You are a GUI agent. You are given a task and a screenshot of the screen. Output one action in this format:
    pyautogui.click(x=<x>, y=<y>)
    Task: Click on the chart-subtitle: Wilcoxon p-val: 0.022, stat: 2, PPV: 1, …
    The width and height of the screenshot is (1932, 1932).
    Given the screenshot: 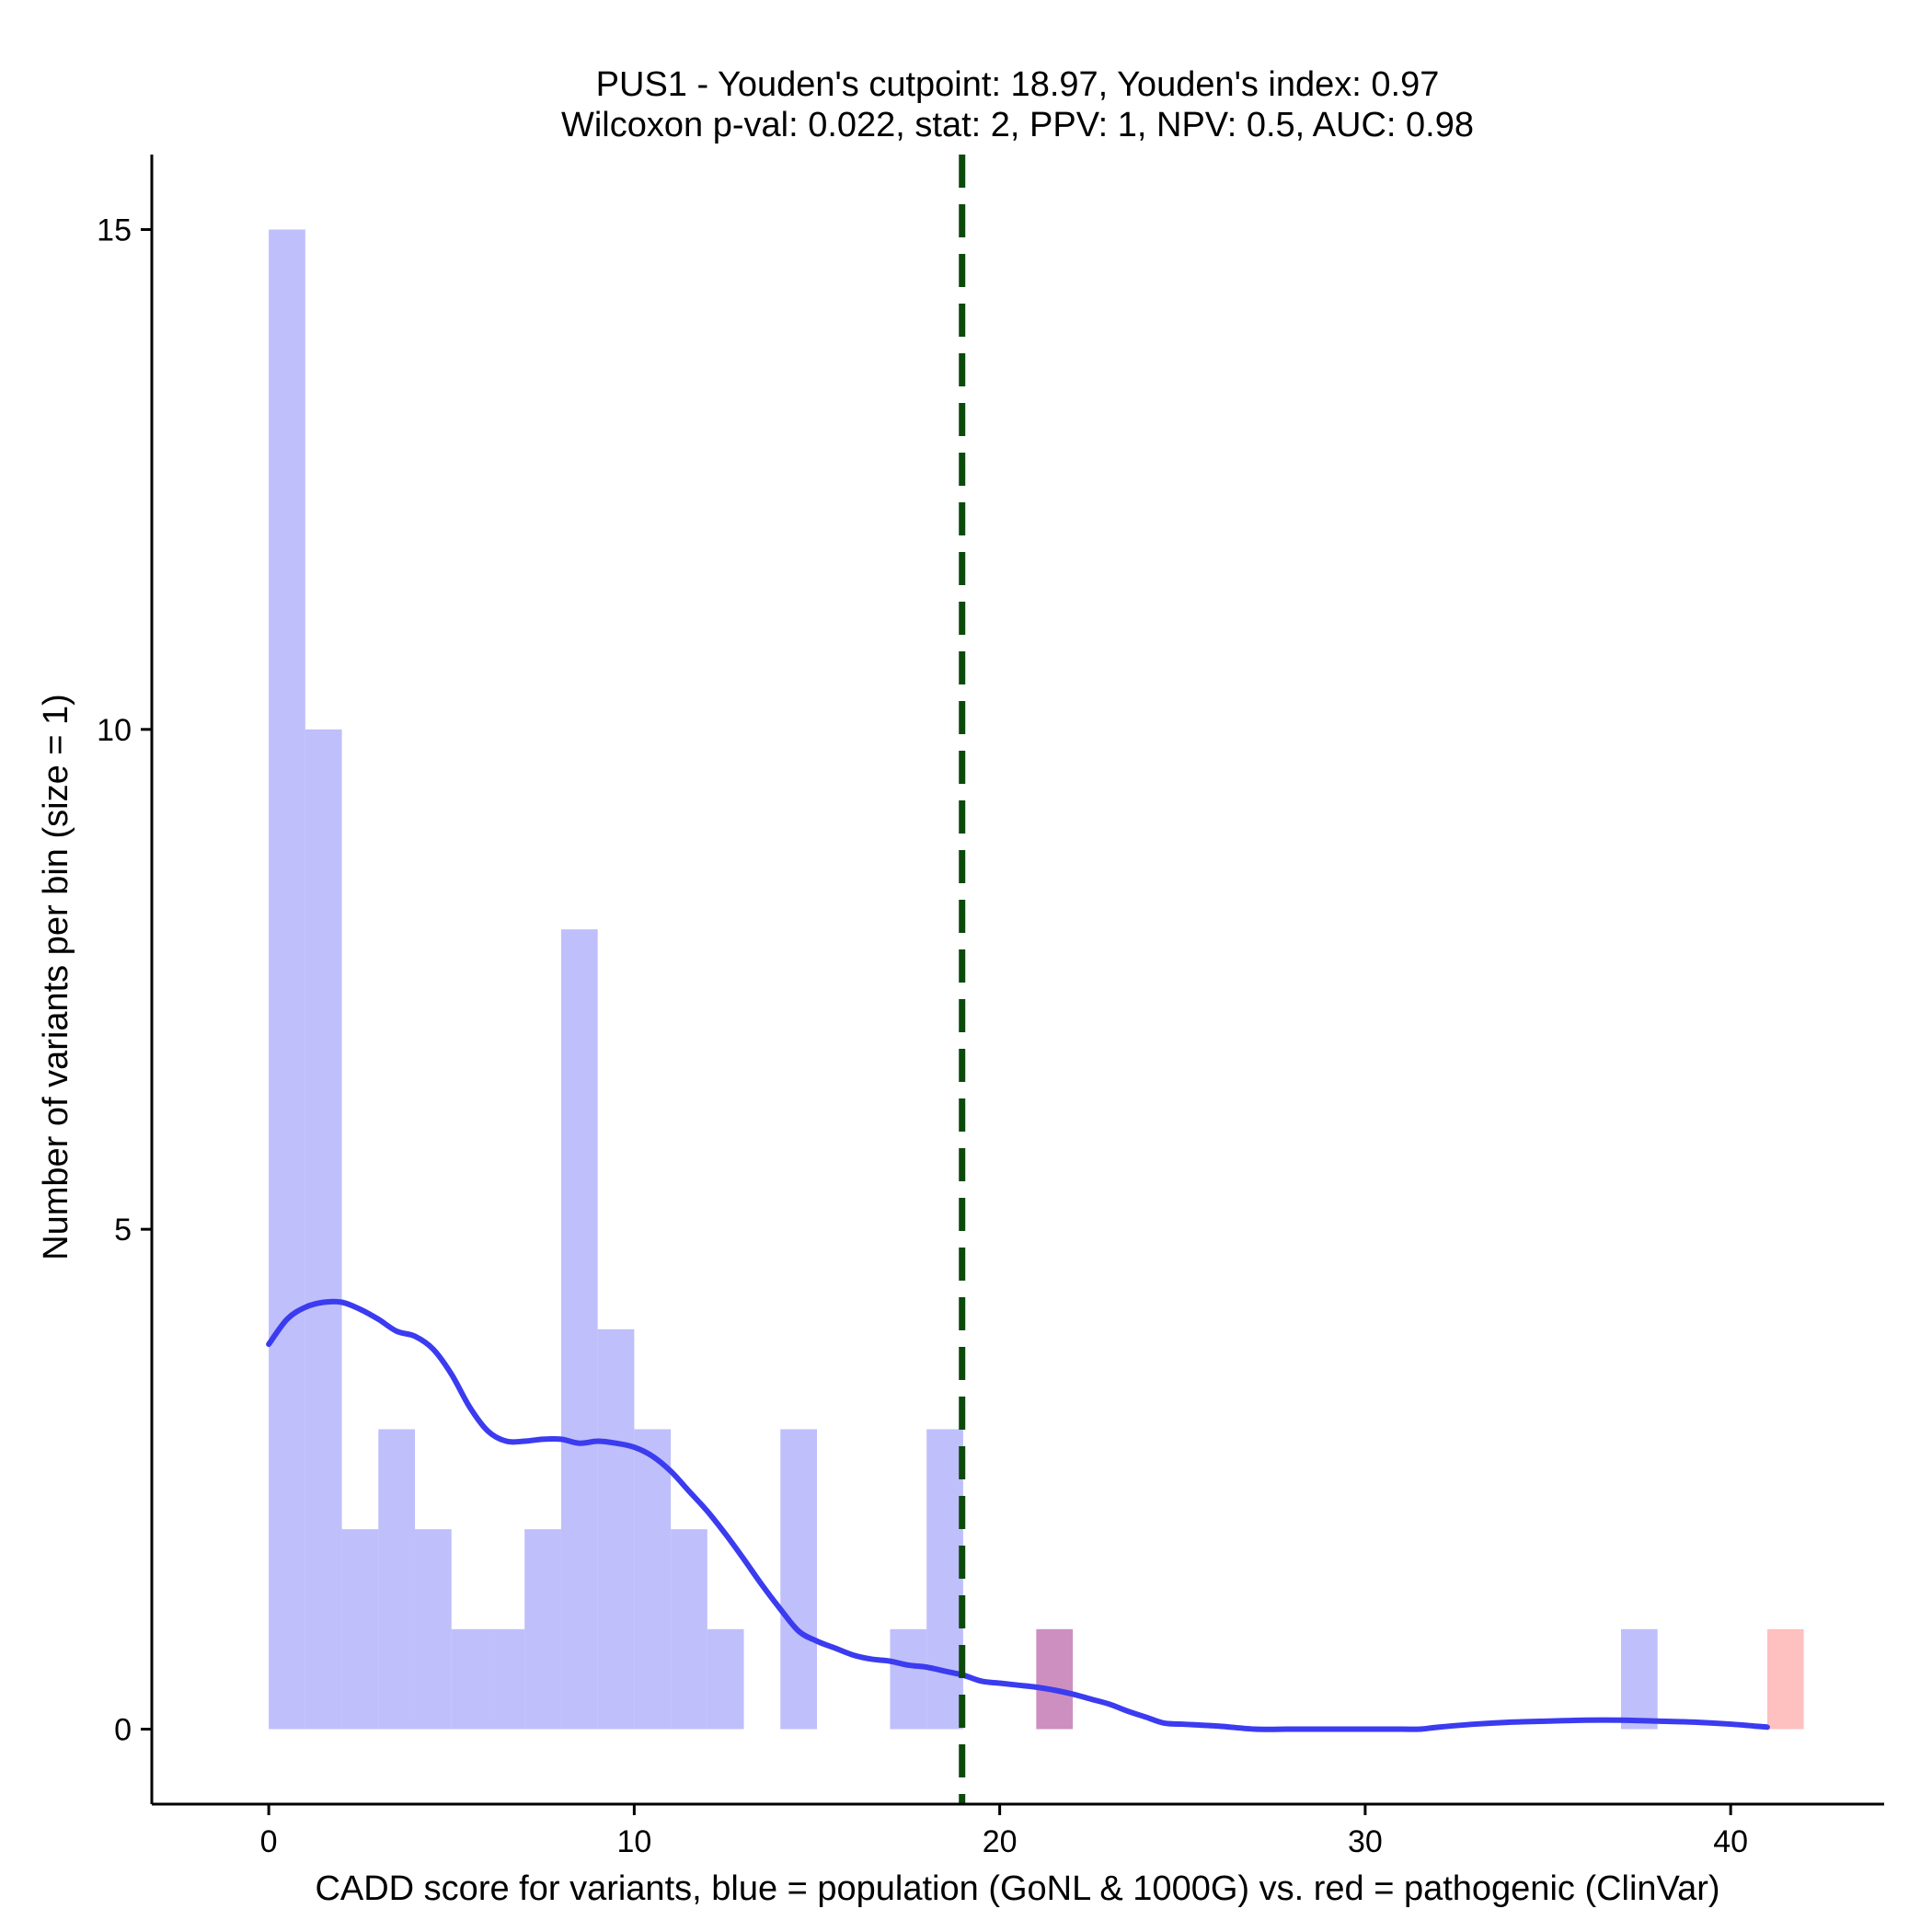 What is the action you would take?
    pyautogui.click(x=1018, y=125)
    